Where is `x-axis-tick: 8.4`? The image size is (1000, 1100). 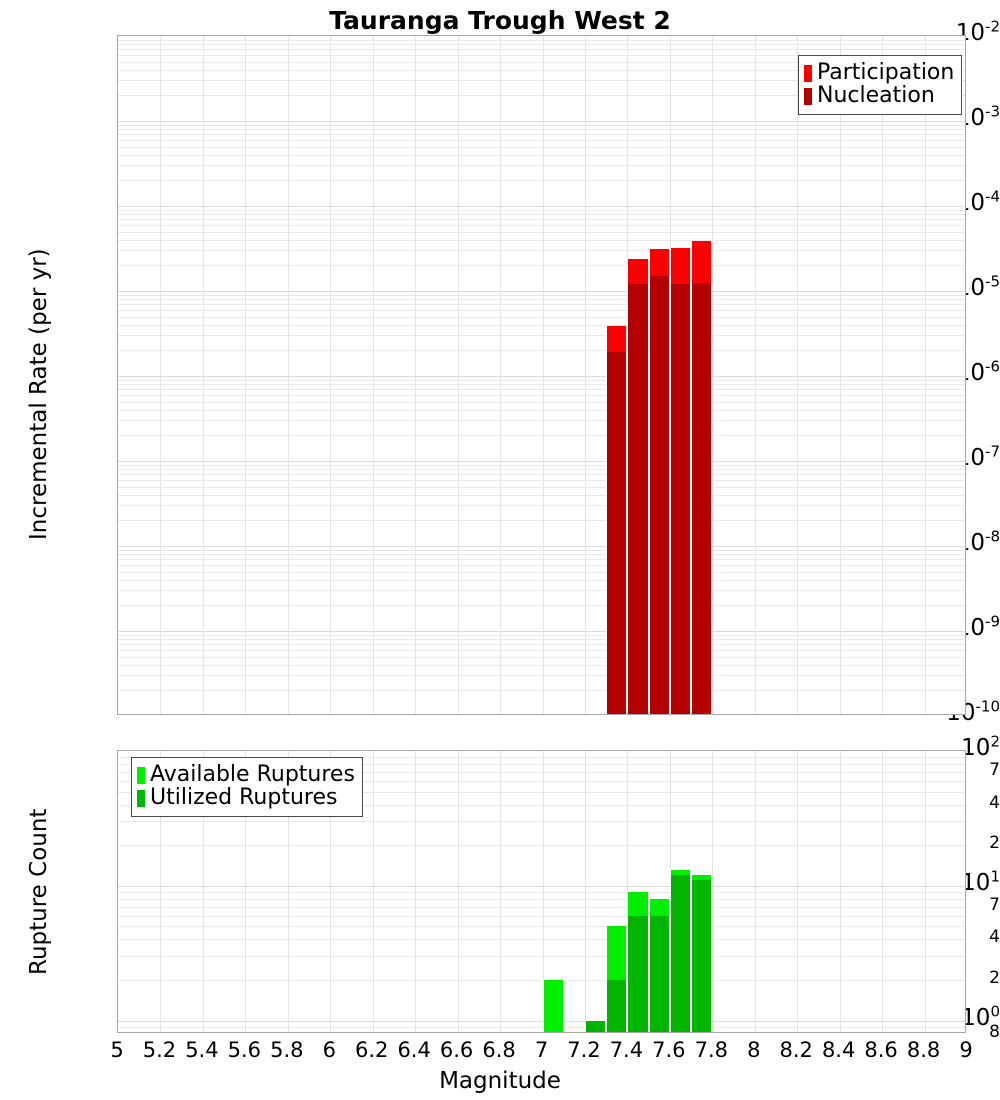 x-axis-tick: 8.4 is located at coordinates (838, 1050).